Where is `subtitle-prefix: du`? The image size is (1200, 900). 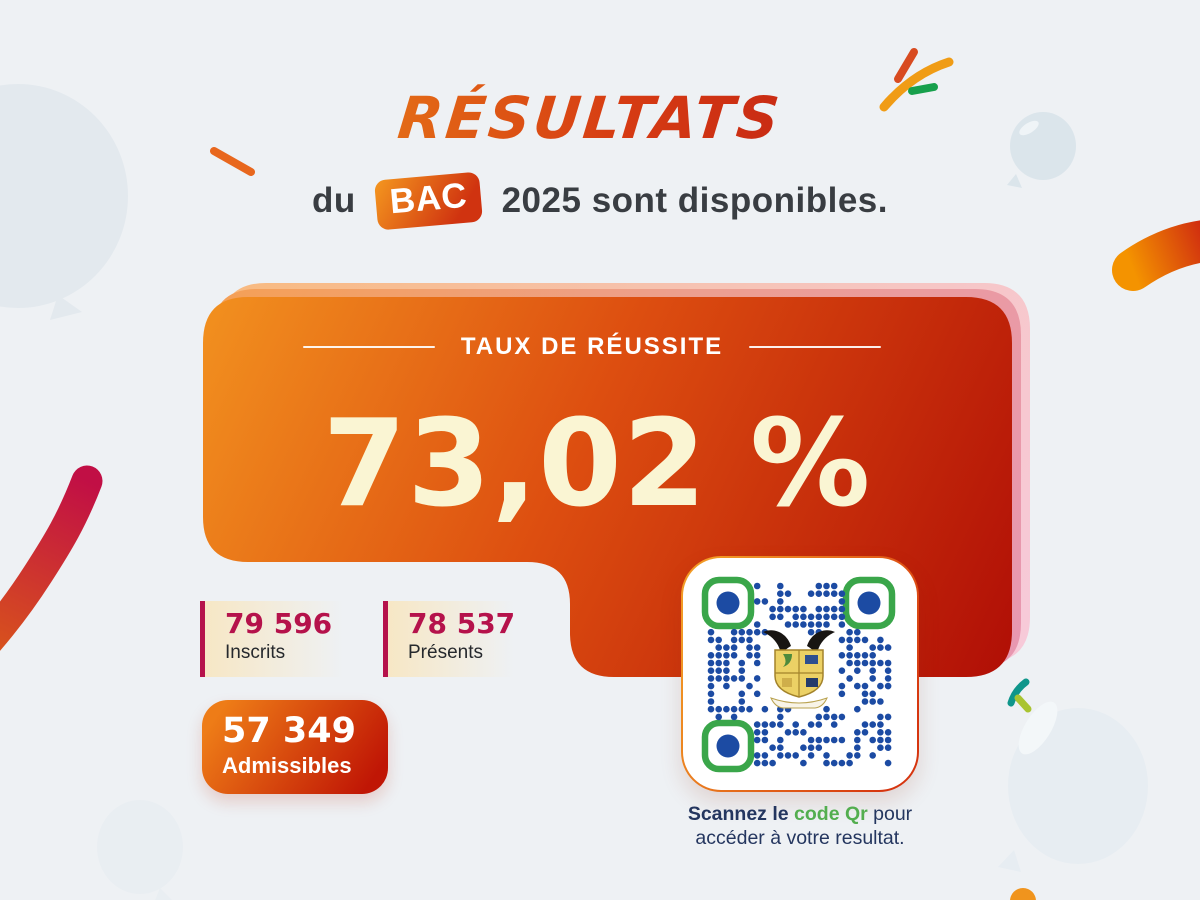 subtitle-prefix: du is located at coordinates (334, 200).